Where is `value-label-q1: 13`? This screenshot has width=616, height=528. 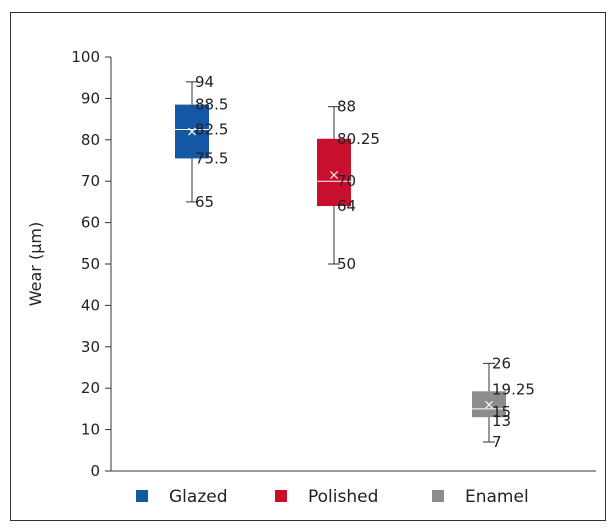 value-label-q1: 13 is located at coordinates (501, 421).